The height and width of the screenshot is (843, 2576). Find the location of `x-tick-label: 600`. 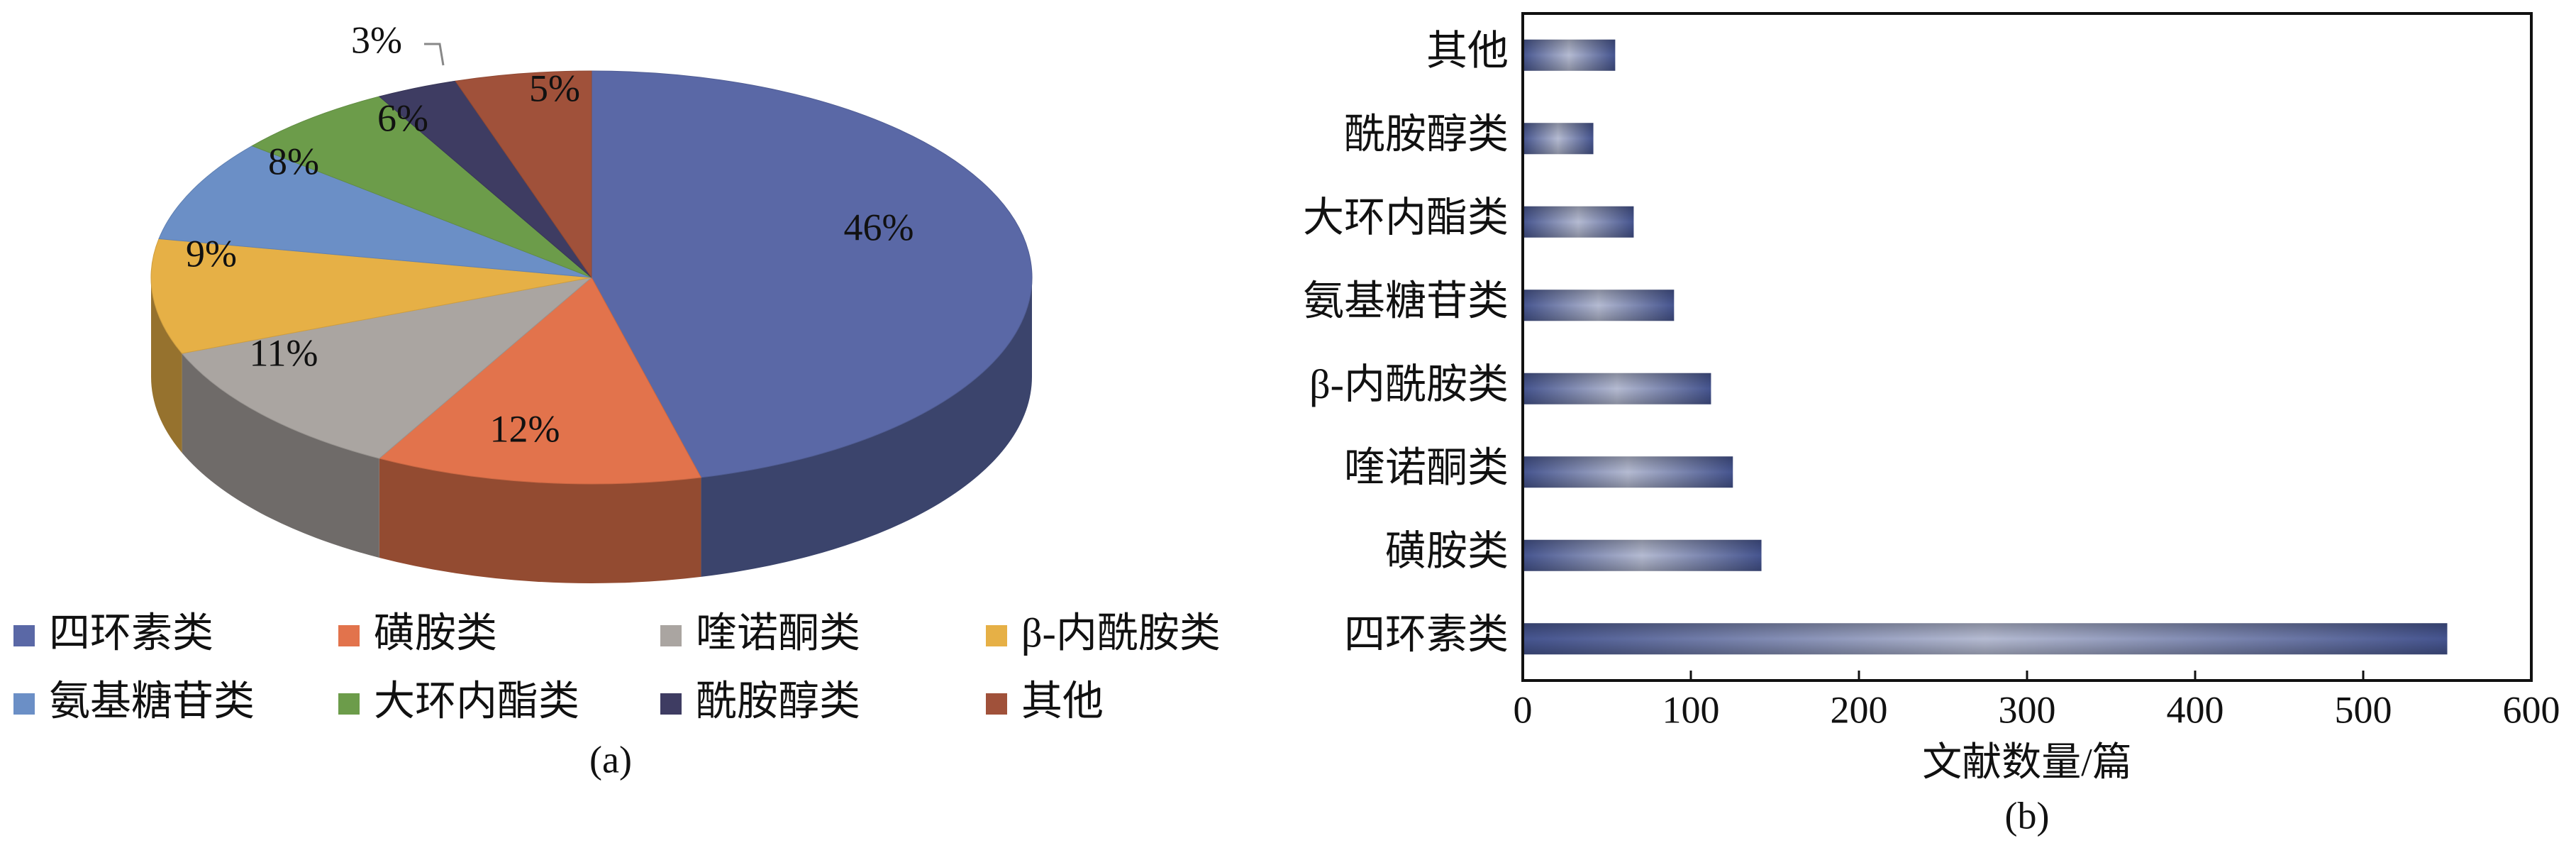

x-tick-label: 600 is located at coordinates (2531, 709).